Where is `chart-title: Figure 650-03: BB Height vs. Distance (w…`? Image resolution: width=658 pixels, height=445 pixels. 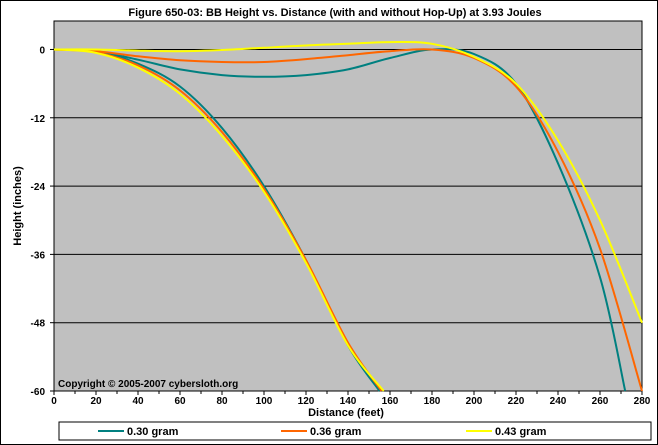
chart-title: Figure 650-03: BB Height vs. Distance (w… is located at coordinates (334, 13).